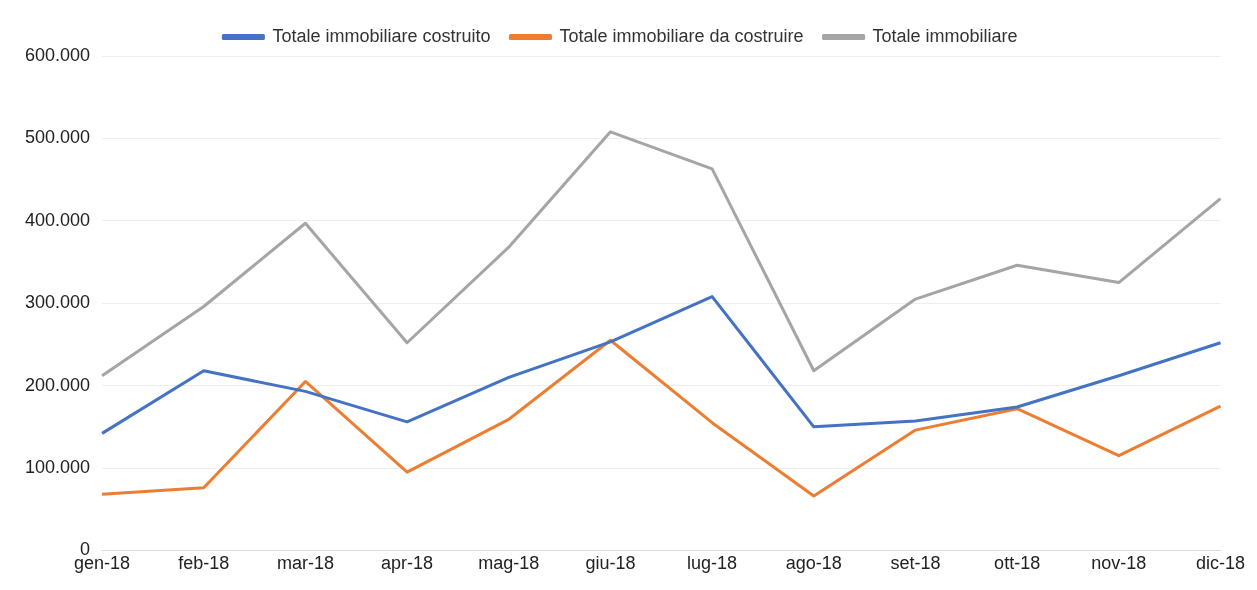  What do you see at coordinates (1220, 563) in the screenshot?
I see `x-tick-label: dic-18` at bounding box center [1220, 563].